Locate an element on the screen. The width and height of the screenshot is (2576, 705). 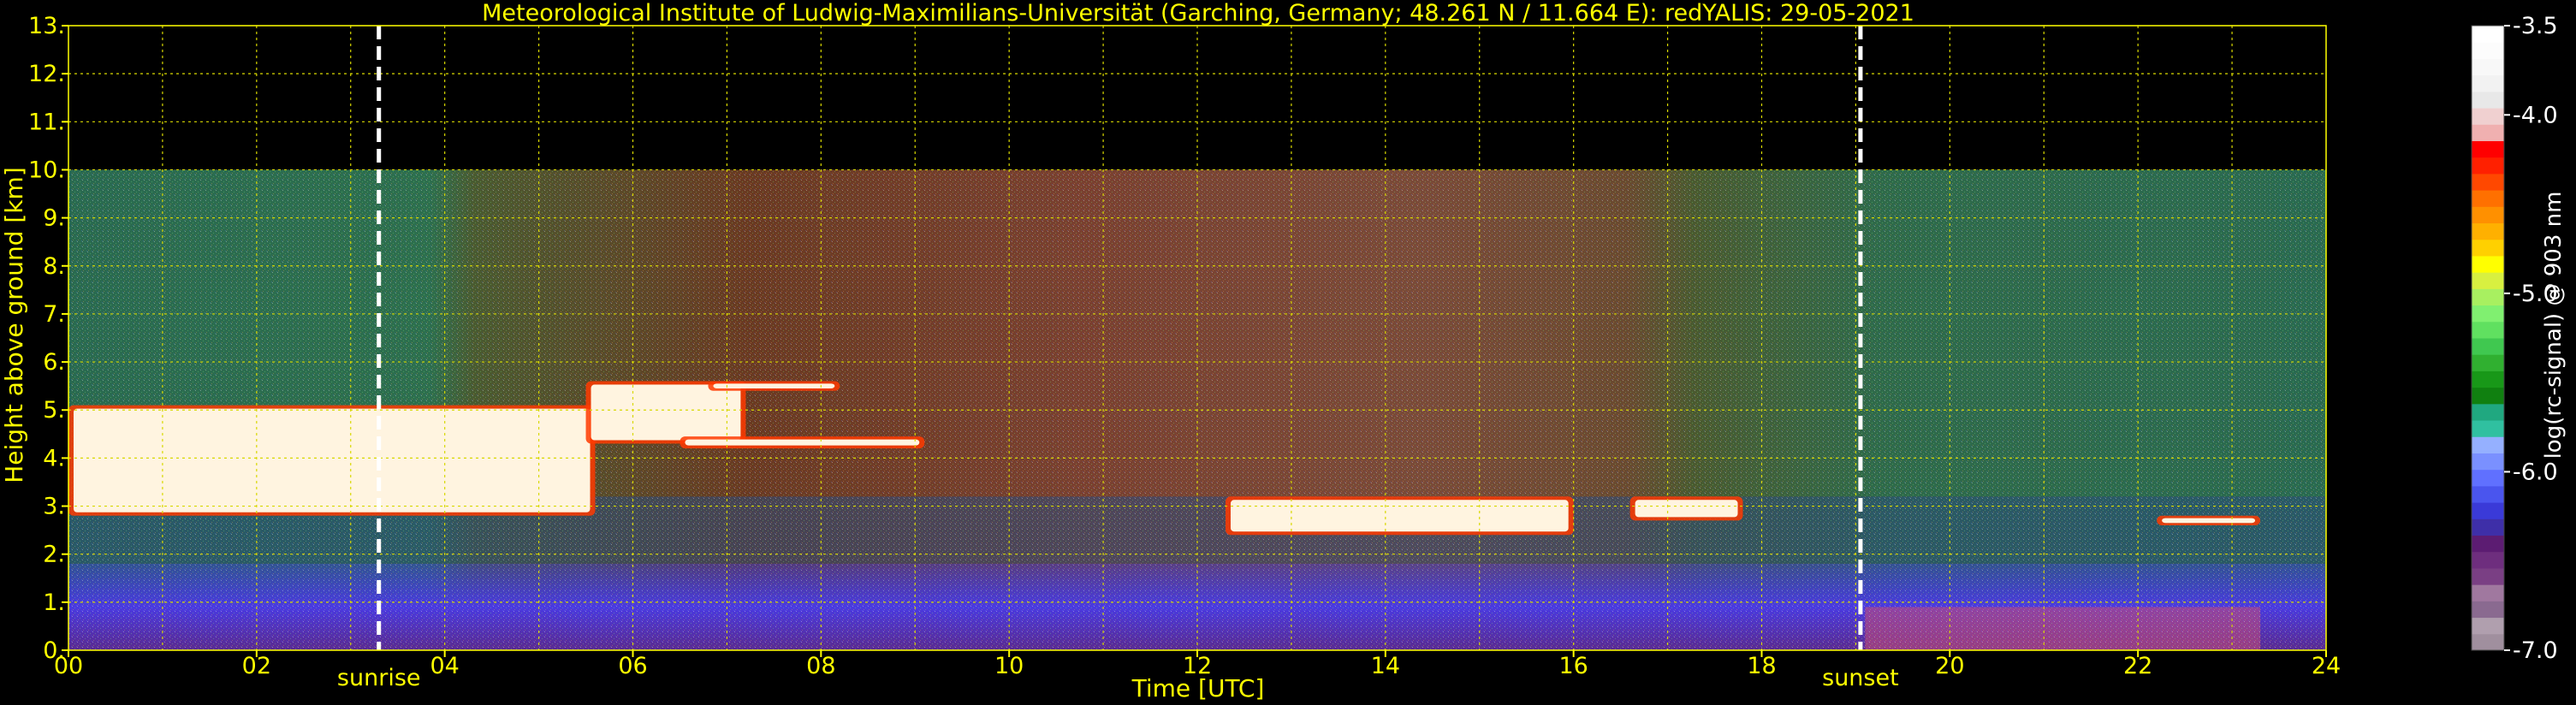
x-tick-label: 24 is located at coordinates (2326, 666).